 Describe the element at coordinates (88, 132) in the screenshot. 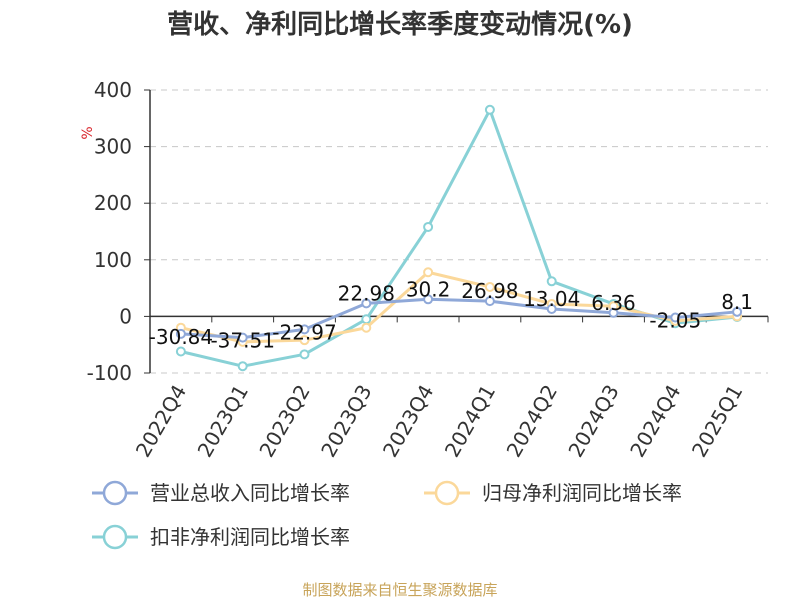

I see `y-axis-unit: %` at that location.